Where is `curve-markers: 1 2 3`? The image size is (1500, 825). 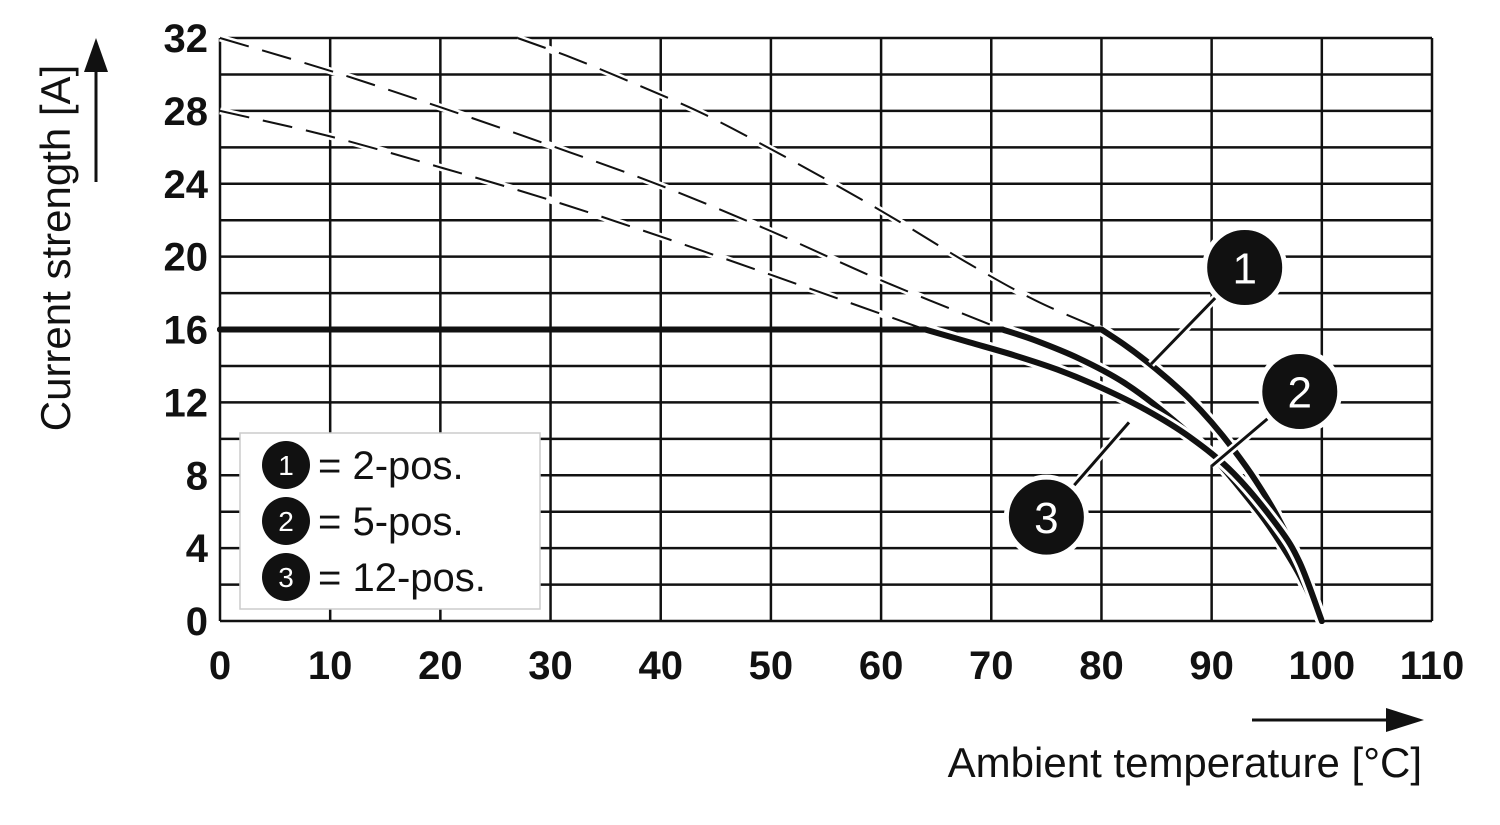 curve-markers: 1 2 3 is located at coordinates (1173, 392).